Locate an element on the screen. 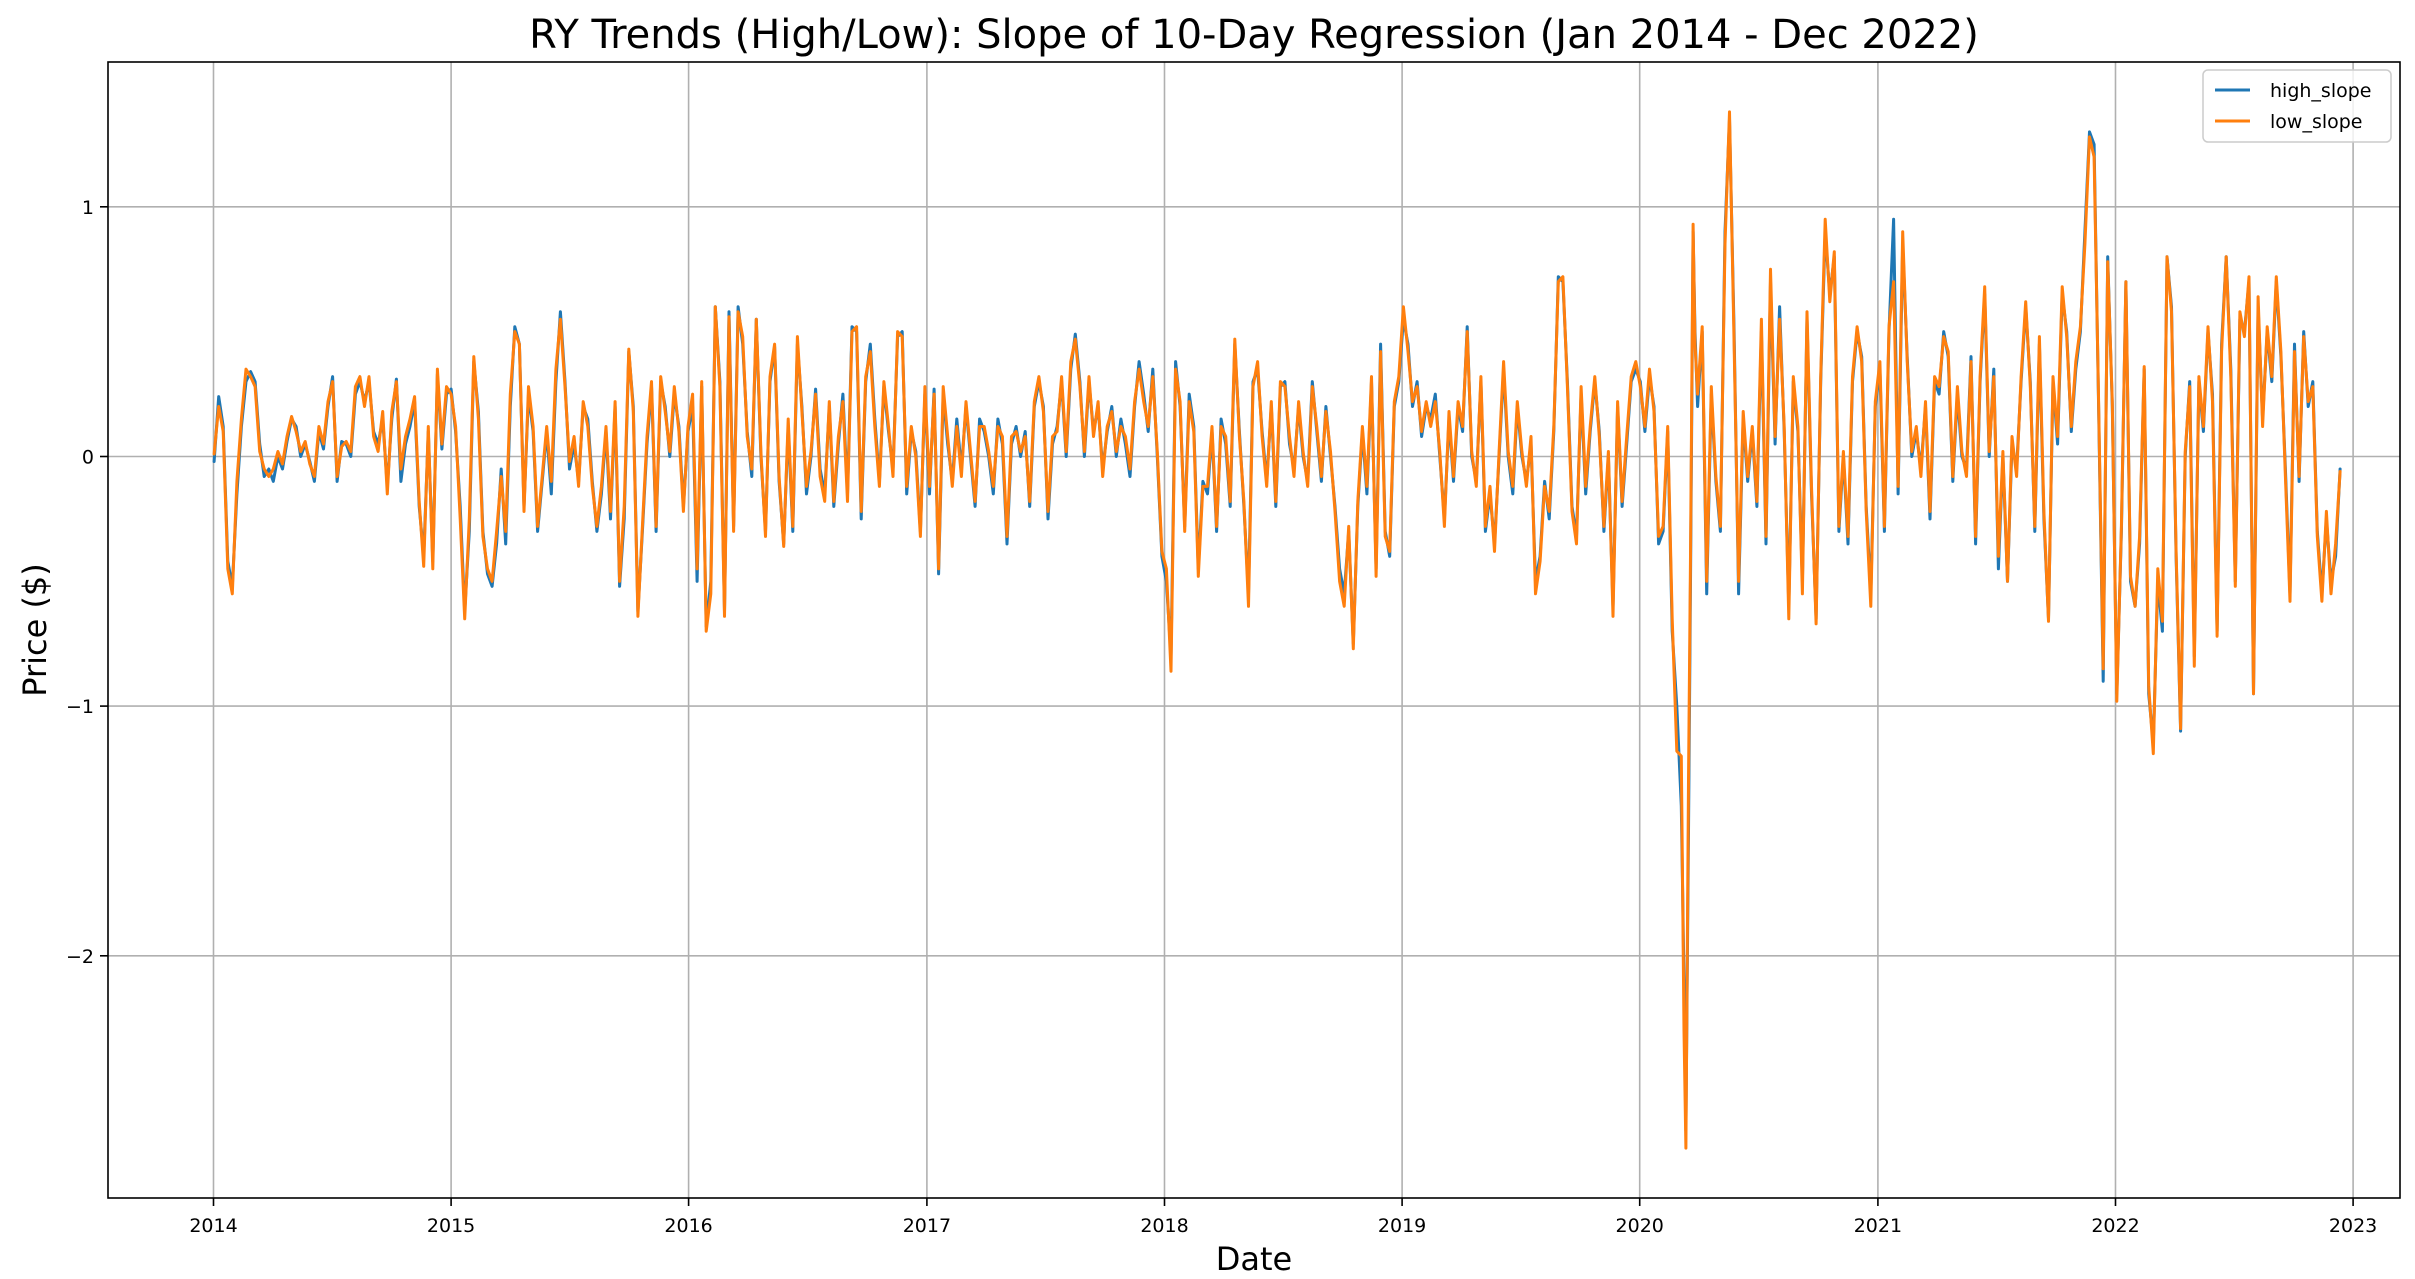 The height and width of the screenshot is (1279, 2415). x-tick-label: 2015 is located at coordinates (451, 1226).